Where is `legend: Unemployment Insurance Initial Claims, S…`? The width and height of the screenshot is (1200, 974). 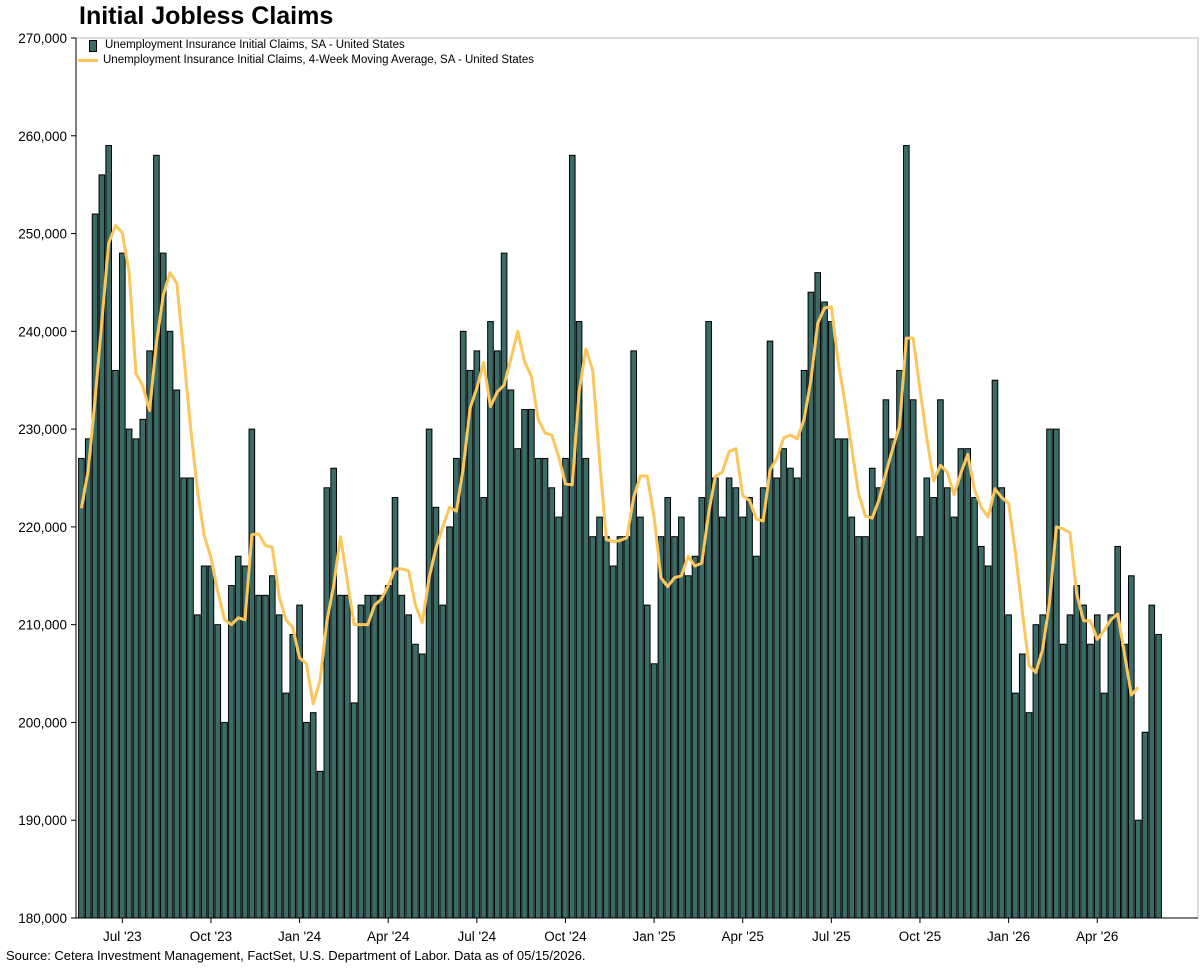
legend: Unemployment Insurance Initial Claims, S… is located at coordinates (306, 53).